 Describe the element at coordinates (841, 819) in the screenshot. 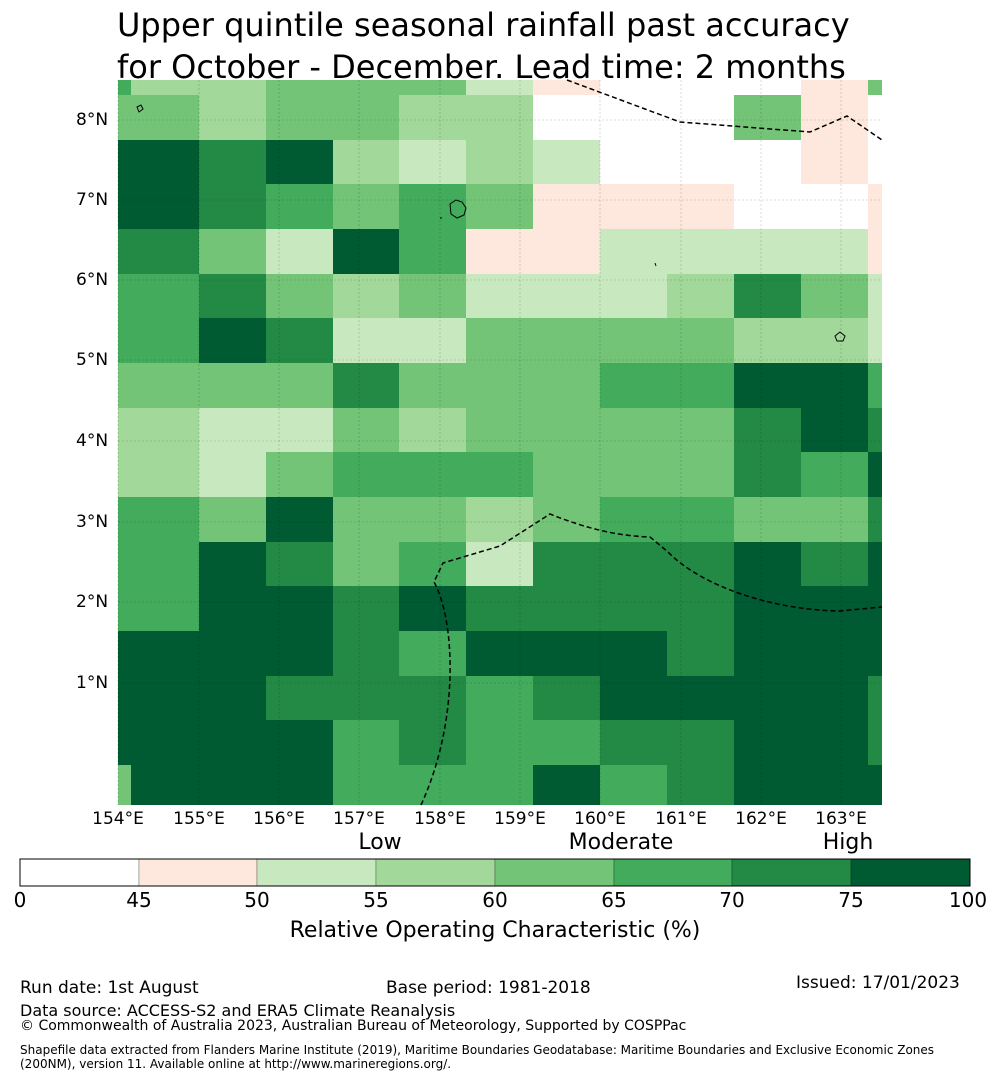

I see `lon-label-163e: 163°E` at that location.